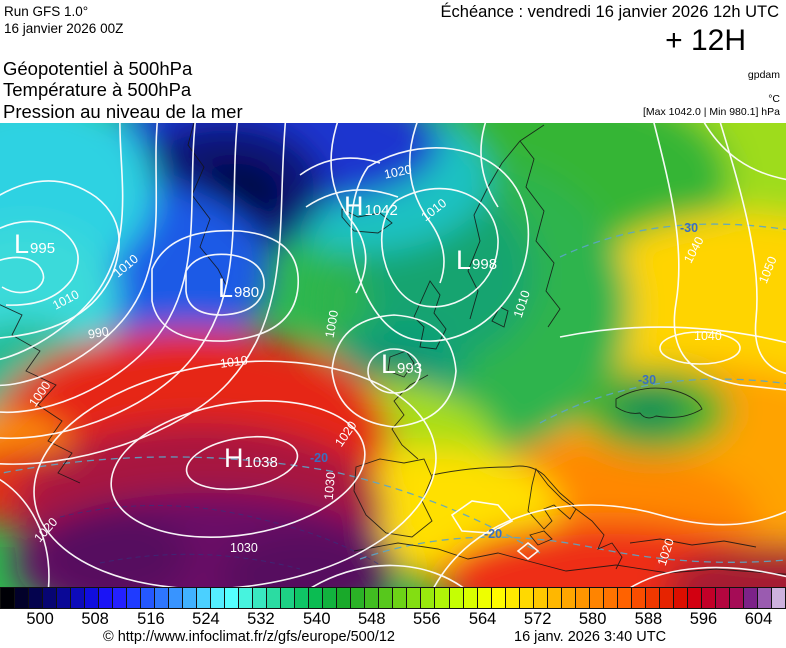 Image resolution: width=786 pixels, height=648 pixels. Describe the element at coordinates (63, 20) in the screenshot. I see `run-info: Run GFS 1.0° 16 janvier 2026 00Z` at that location.